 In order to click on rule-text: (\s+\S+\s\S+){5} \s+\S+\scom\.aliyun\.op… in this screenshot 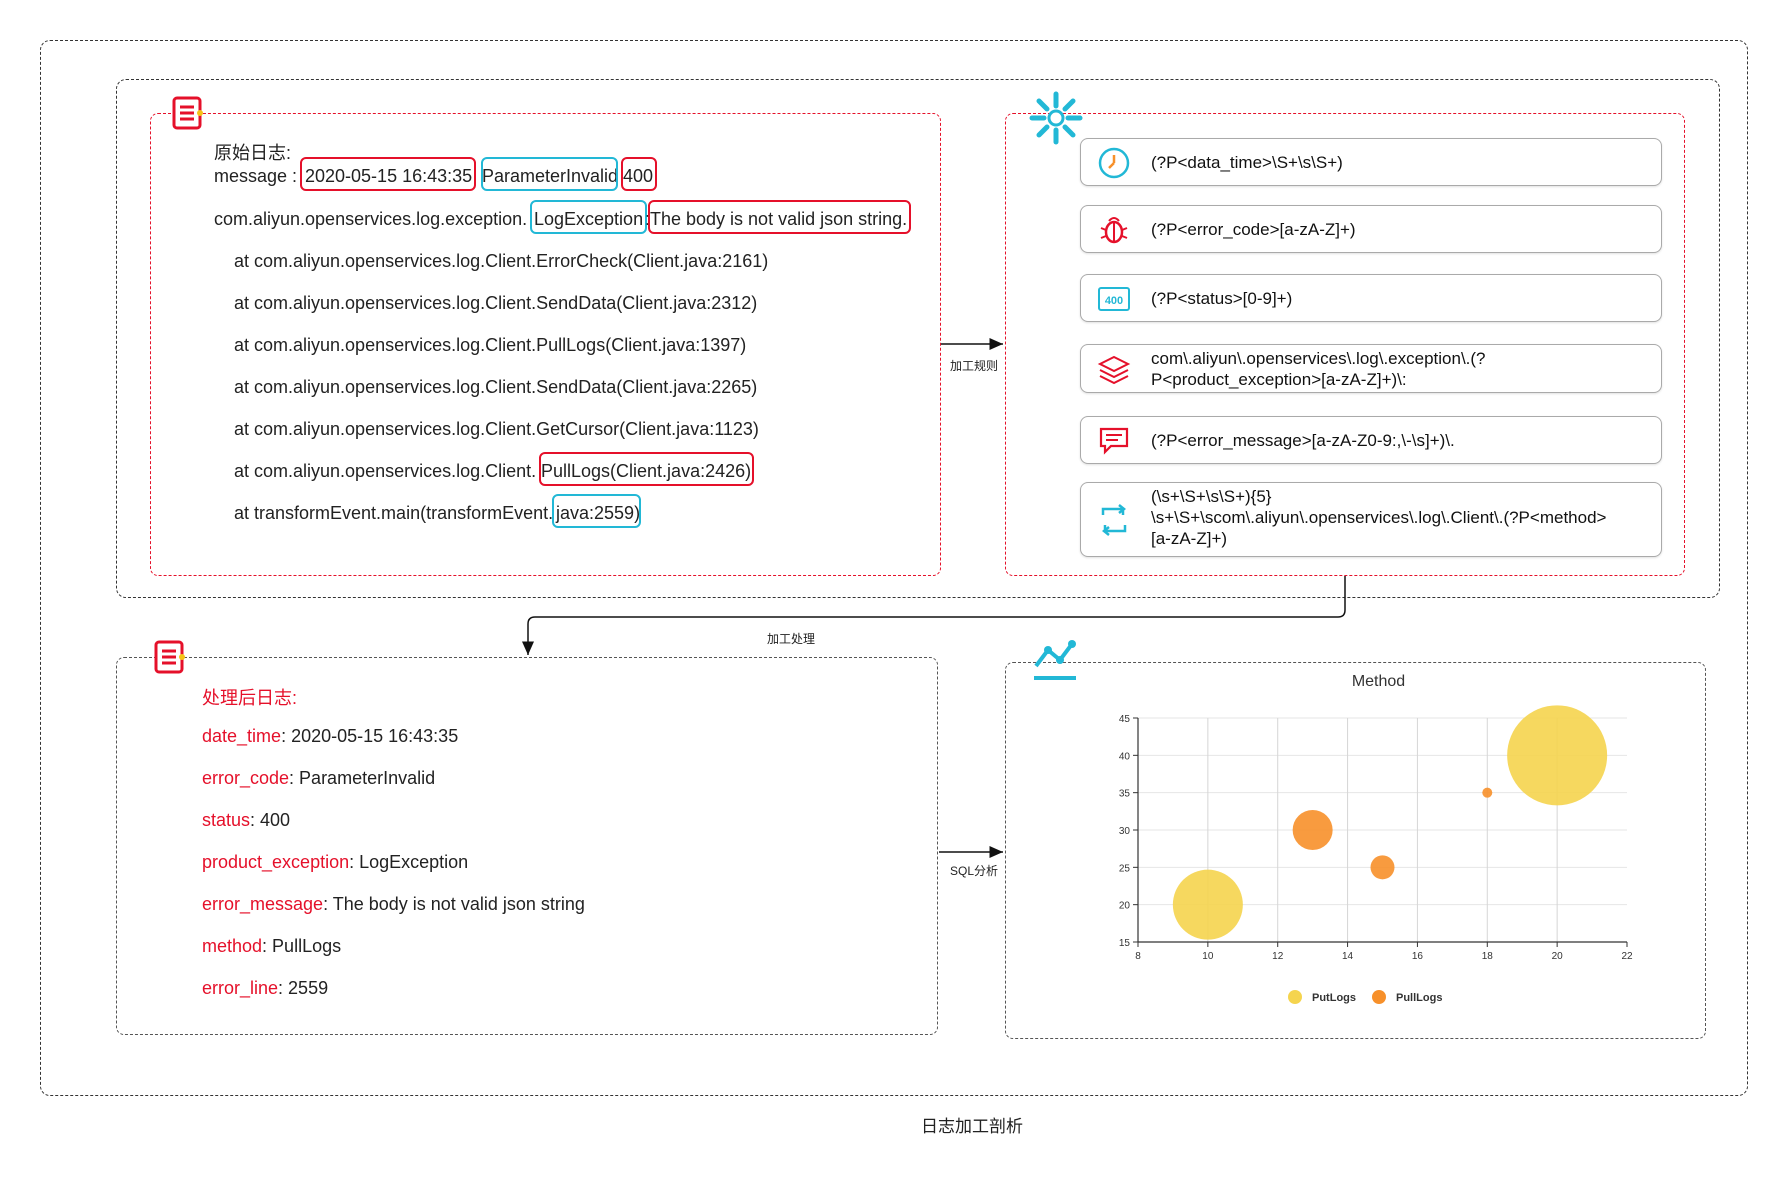, I will do `click(1379, 517)`.